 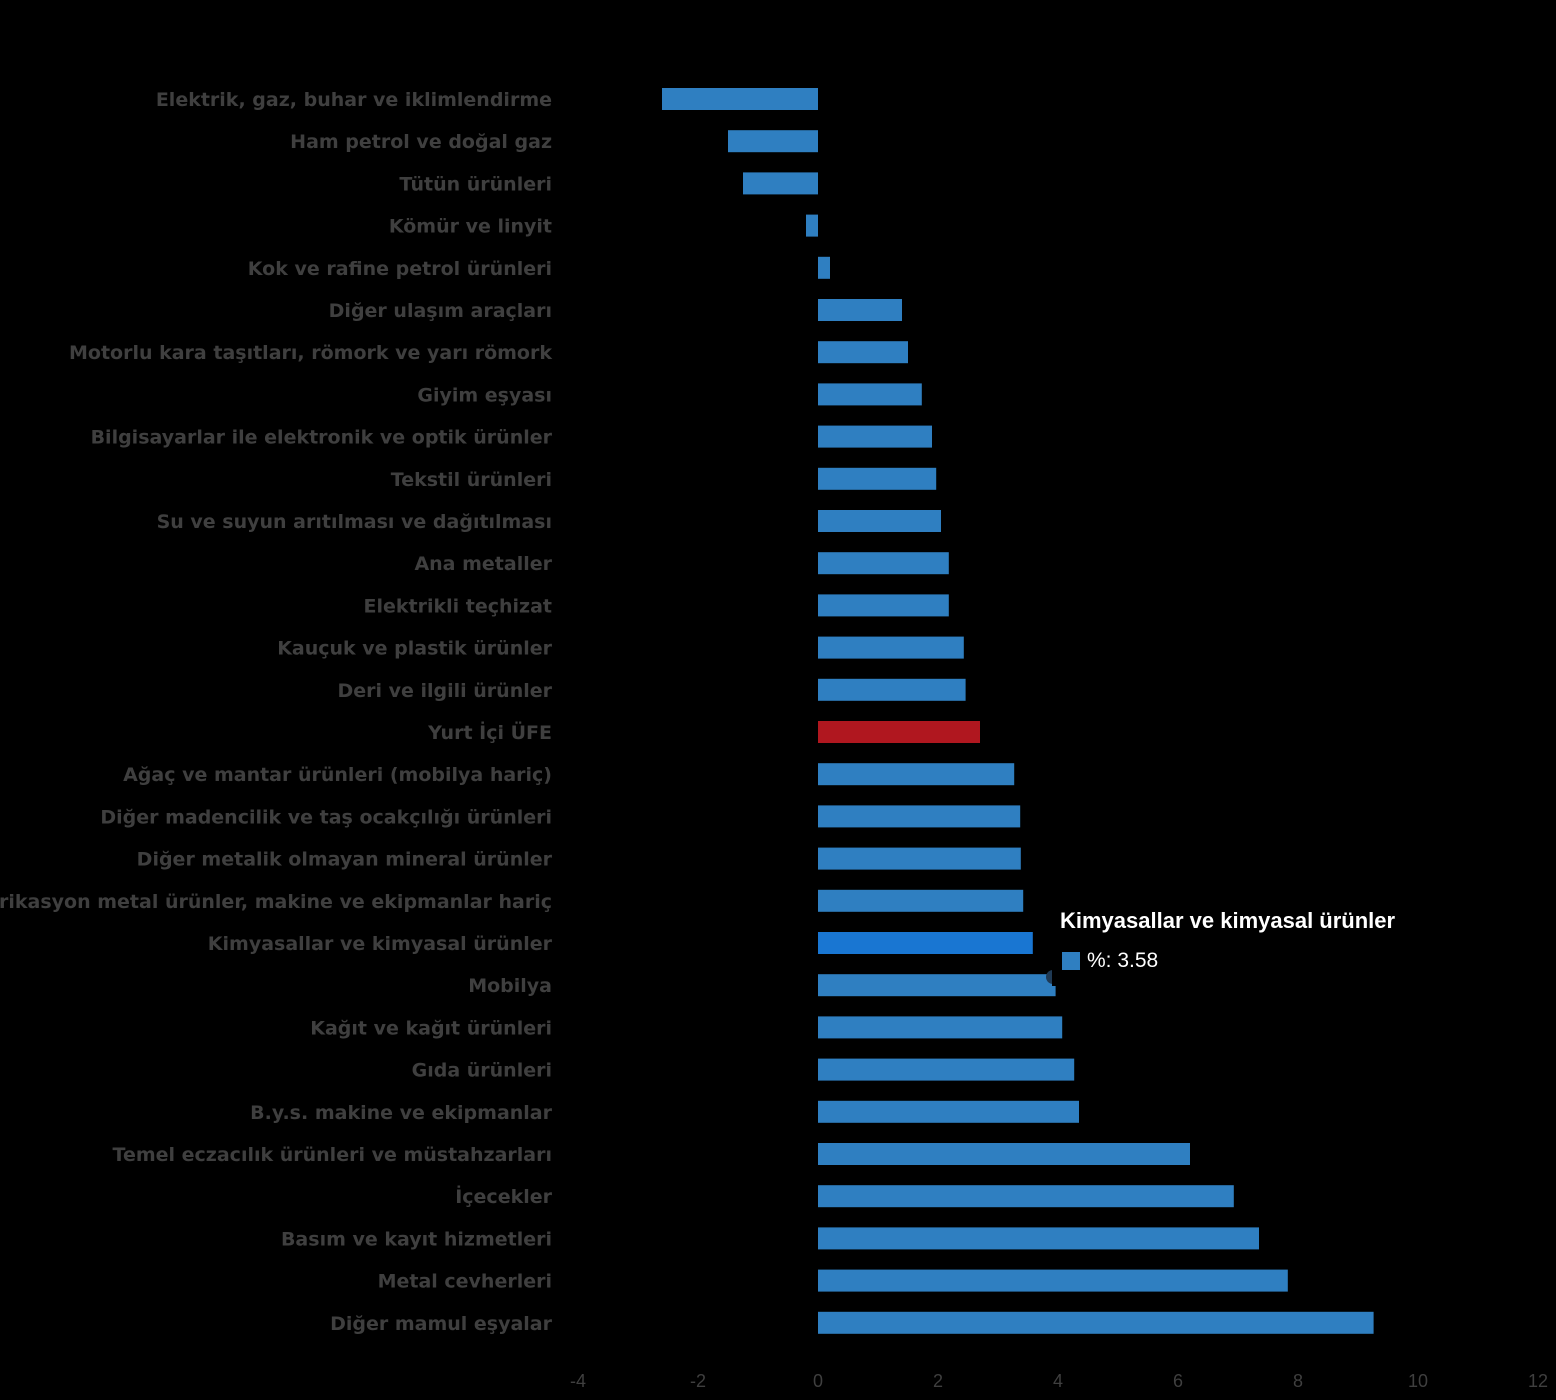 I want to click on category-label: Tekstil ürünleri, so click(x=471, y=480).